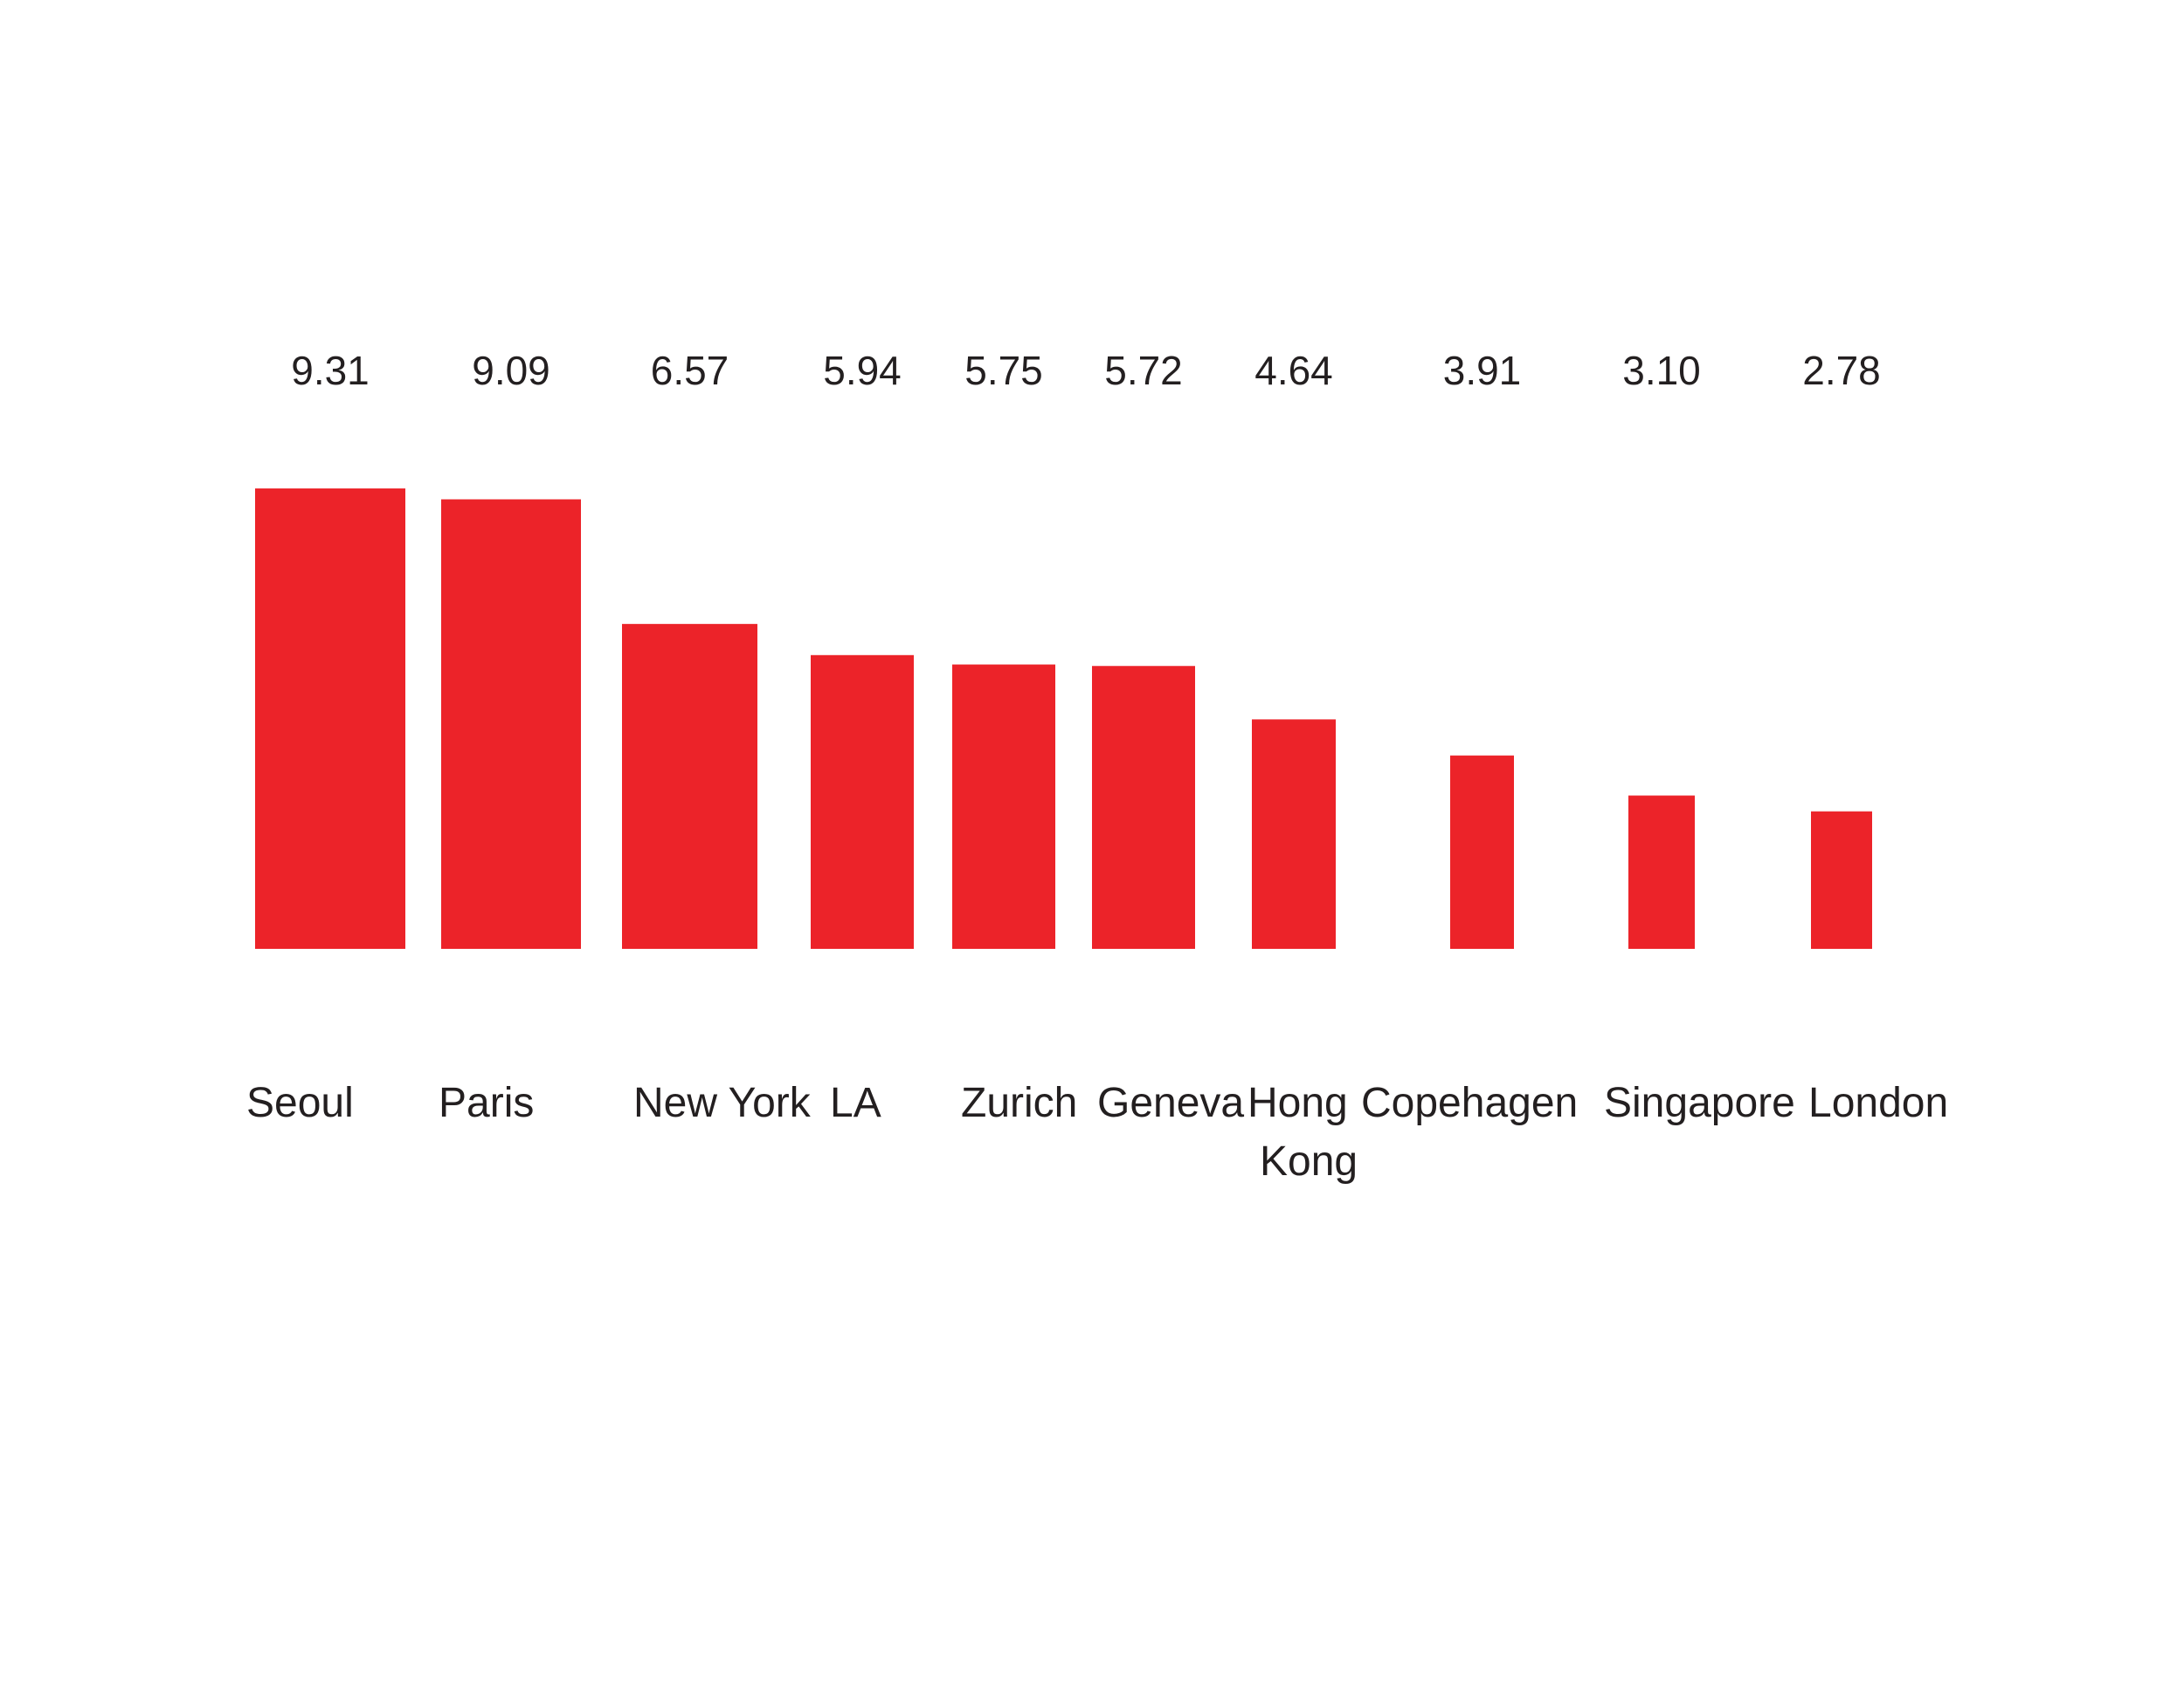  What do you see at coordinates (1019, 1103) in the screenshot?
I see `category-label: Zurich` at bounding box center [1019, 1103].